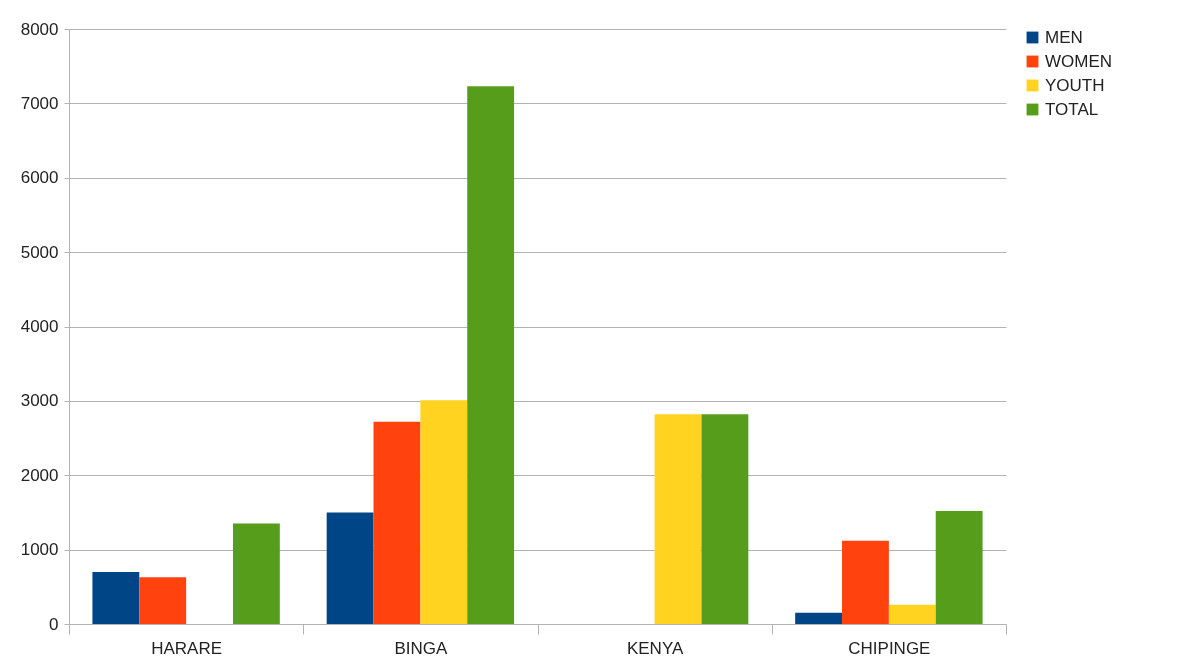 This screenshot has width=1193, height=669. What do you see at coordinates (39, 29) in the screenshot?
I see `y-tick-label: 8000` at bounding box center [39, 29].